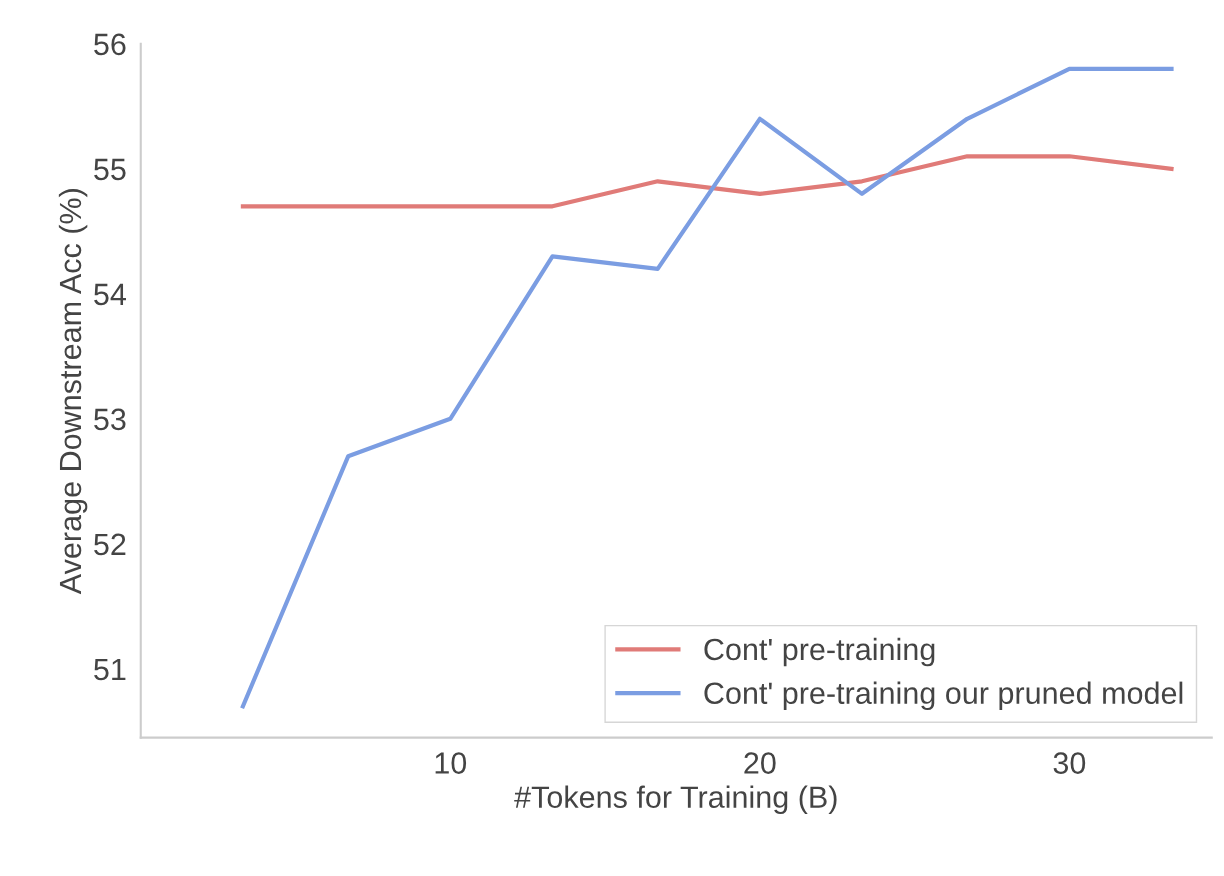 This screenshot has width=1224, height=876. Describe the element at coordinates (707, 181) in the screenshot. I see `line-series` at that location.